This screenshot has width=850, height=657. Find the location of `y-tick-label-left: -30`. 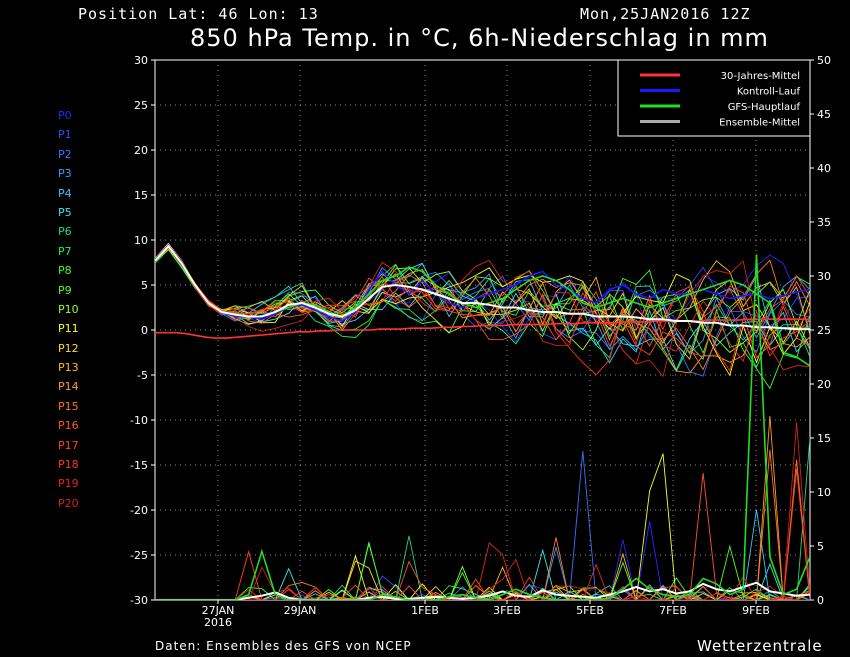

y-tick-label-left: -30 is located at coordinates (139, 600).